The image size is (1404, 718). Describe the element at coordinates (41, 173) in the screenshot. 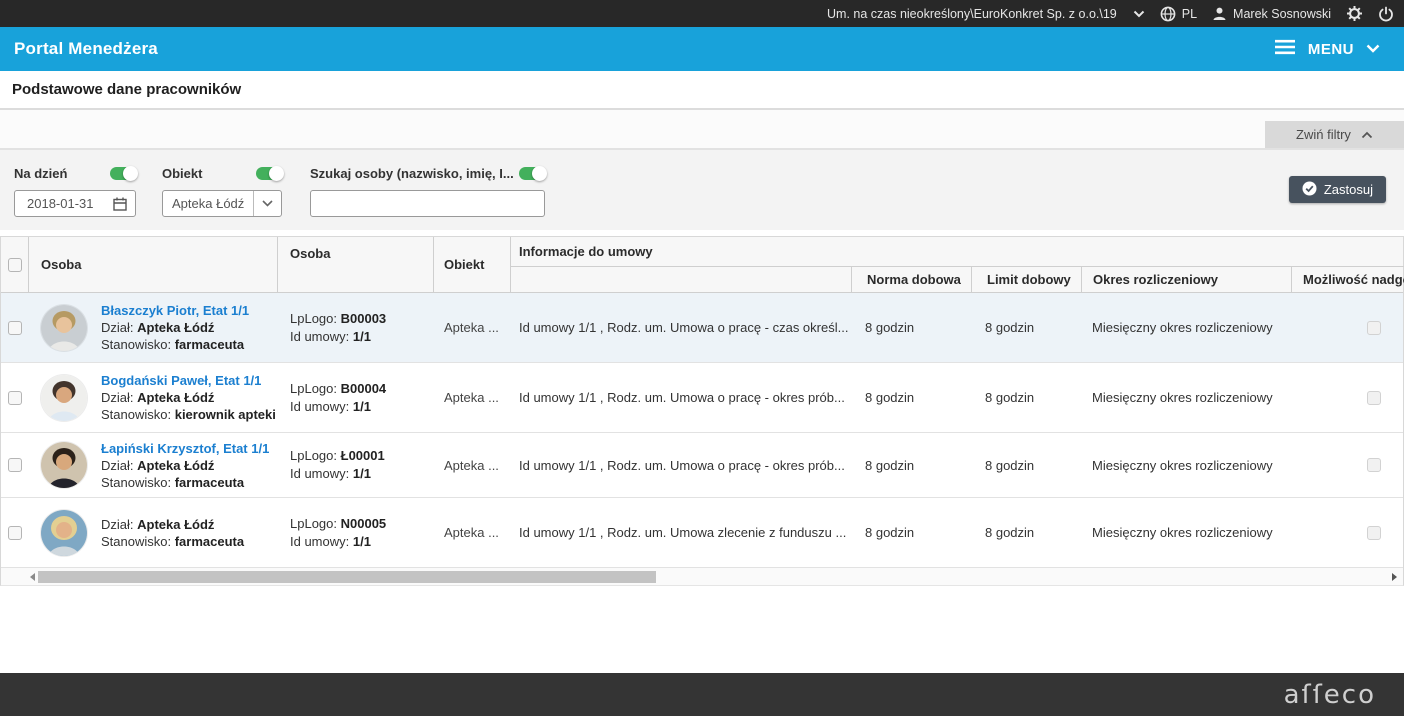

I see `date-filter-label: Na dzień` at that location.